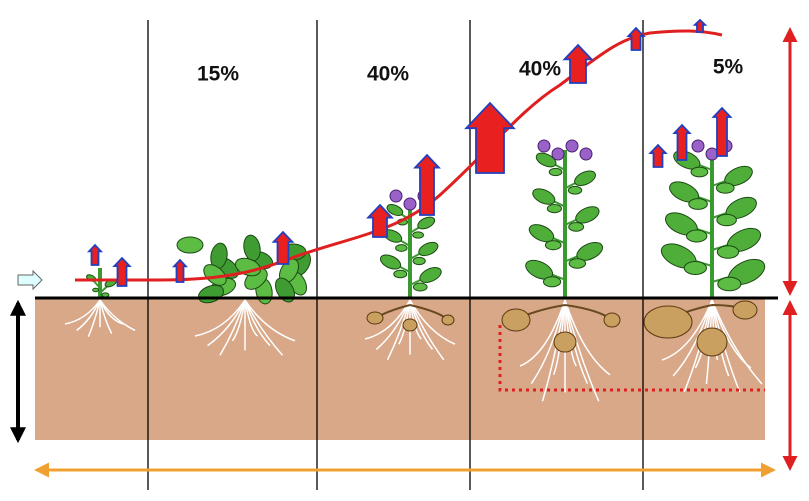 This screenshot has width=809, height=501. What do you see at coordinates (218, 74) in the screenshot?
I see `stage-percent: 15%` at bounding box center [218, 74].